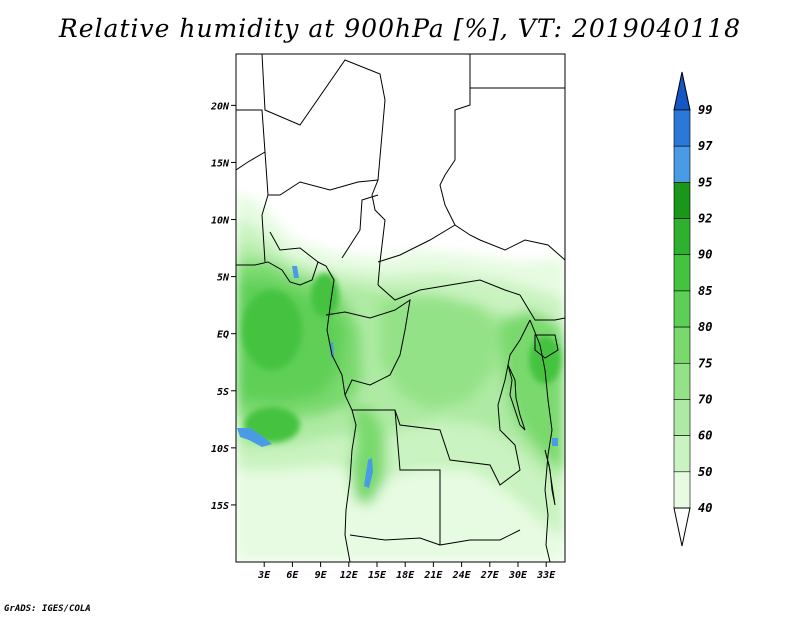  What do you see at coordinates (705, 472) in the screenshot?
I see `colorbar-label: 50` at bounding box center [705, 472].